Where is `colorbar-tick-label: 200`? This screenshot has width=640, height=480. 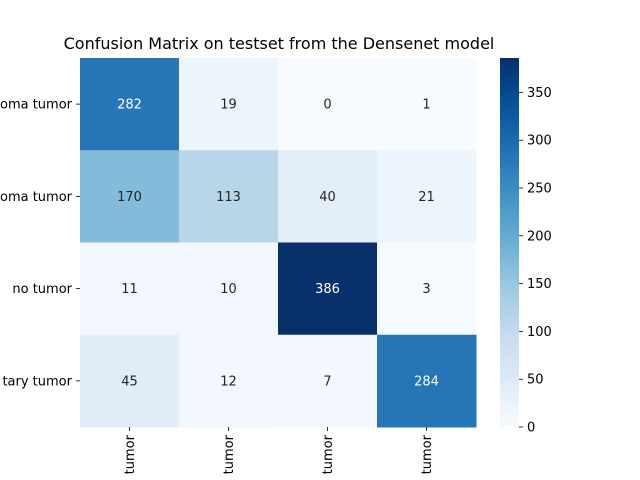 colorbar-tick-label: 200 is located at coordinates (539, 236).